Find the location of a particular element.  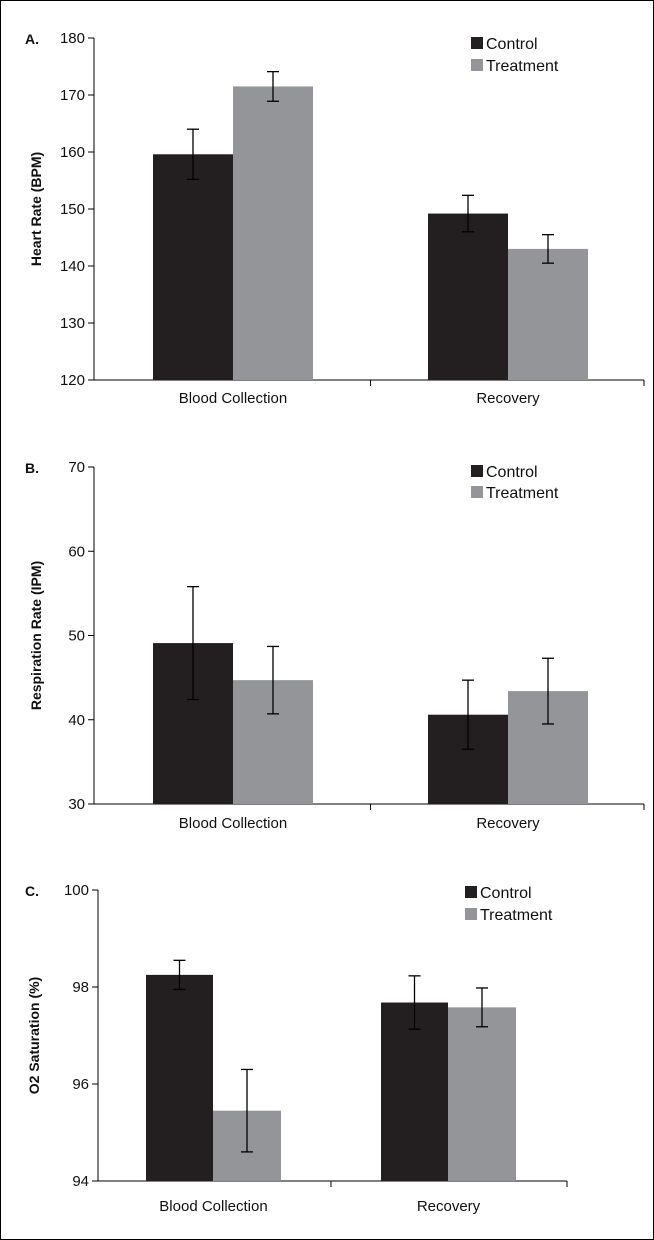

y-tick-label: 50 is located at coordinates (76, 636).